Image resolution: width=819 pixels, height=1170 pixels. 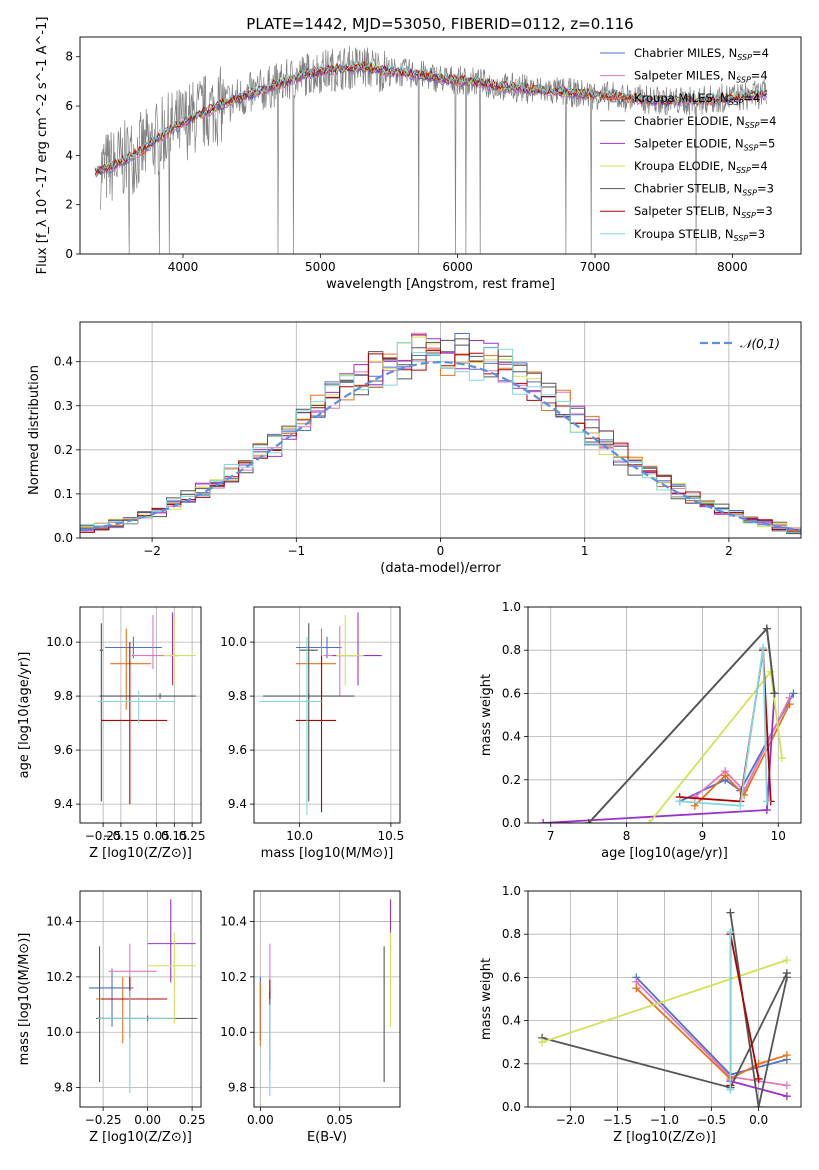 What do you see at coordinates (24, 715) in the screenshot?
I see `y-axis-label: age [log10(age/yr)]` at bounding box center [24, 715].